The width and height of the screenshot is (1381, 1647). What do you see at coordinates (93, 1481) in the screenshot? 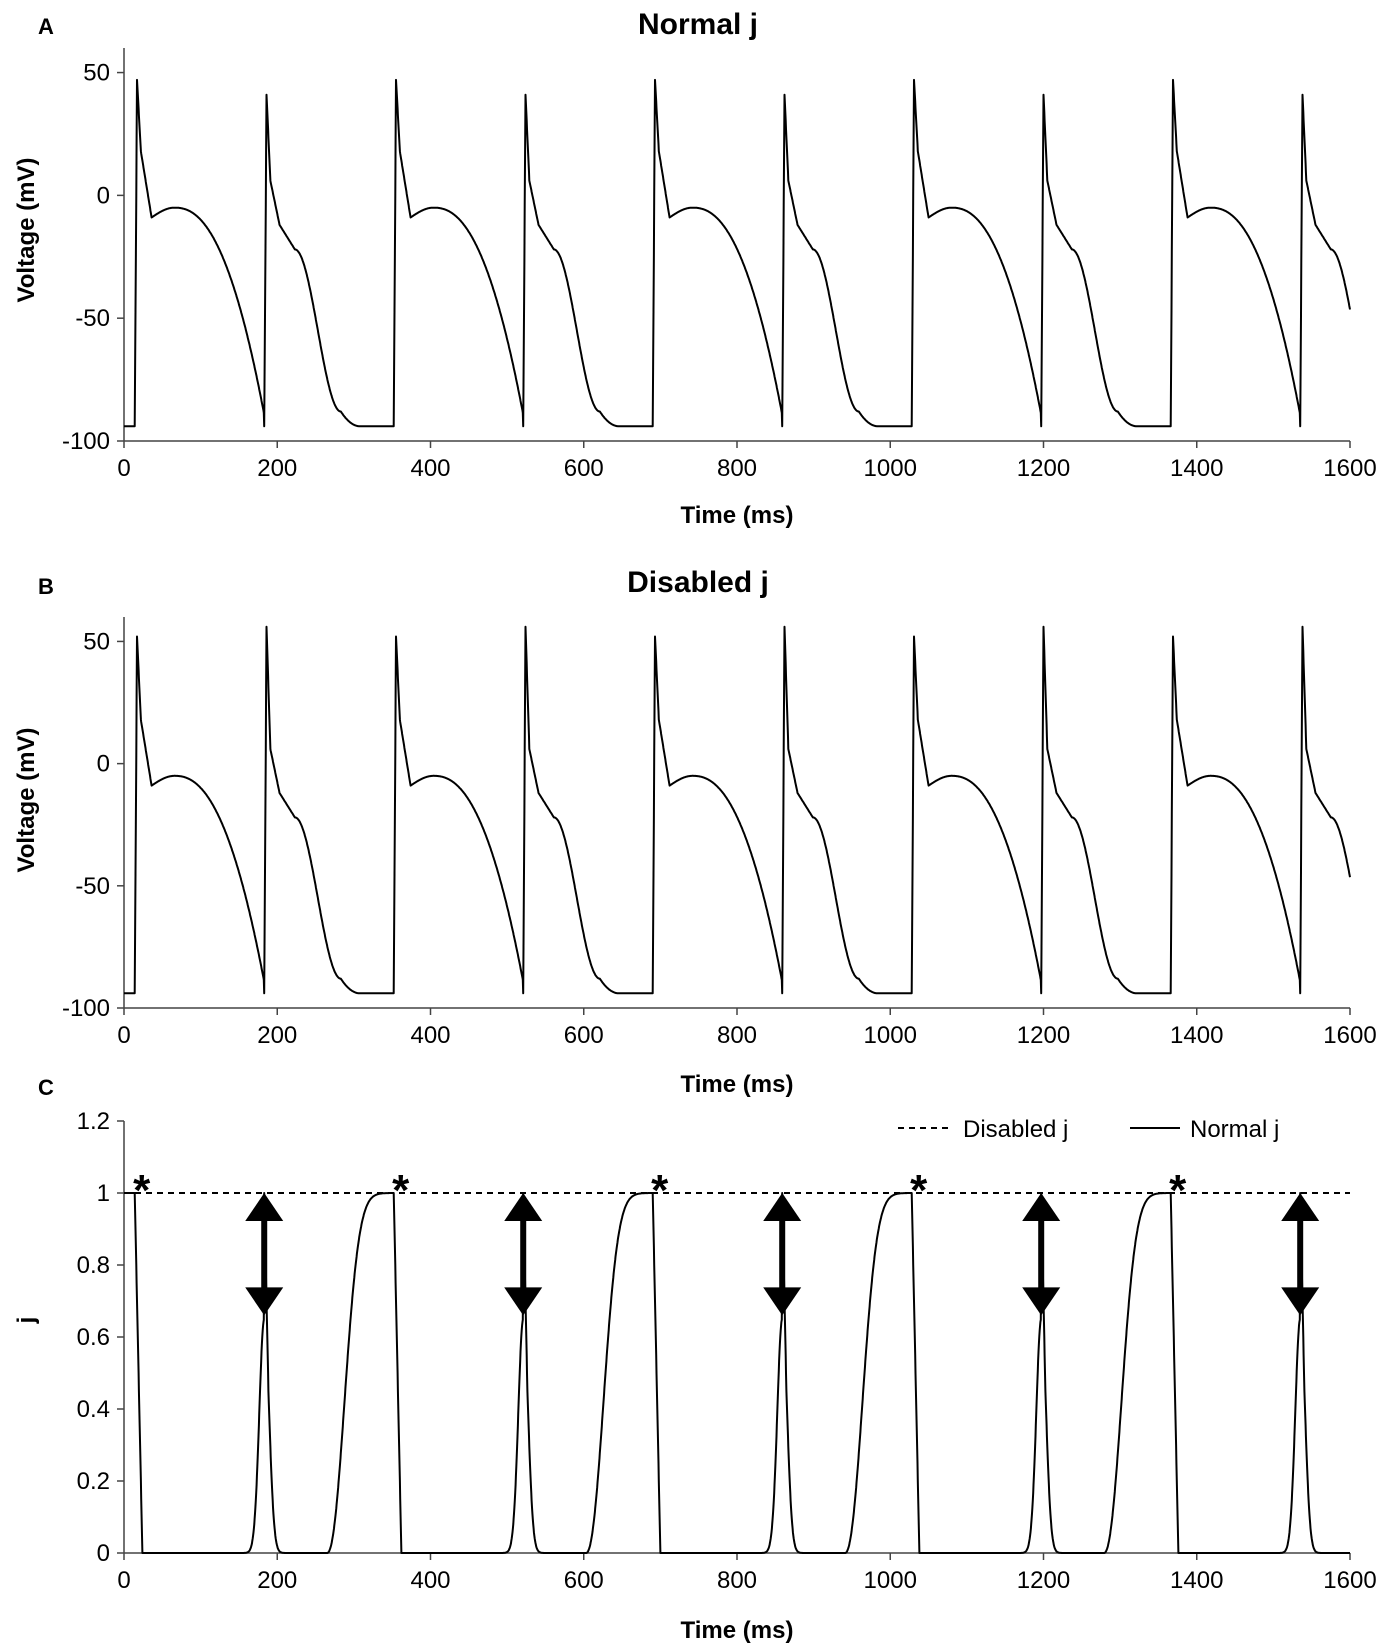
I see `y-tick-label: 0.2` at bounding box center [93, 1481].